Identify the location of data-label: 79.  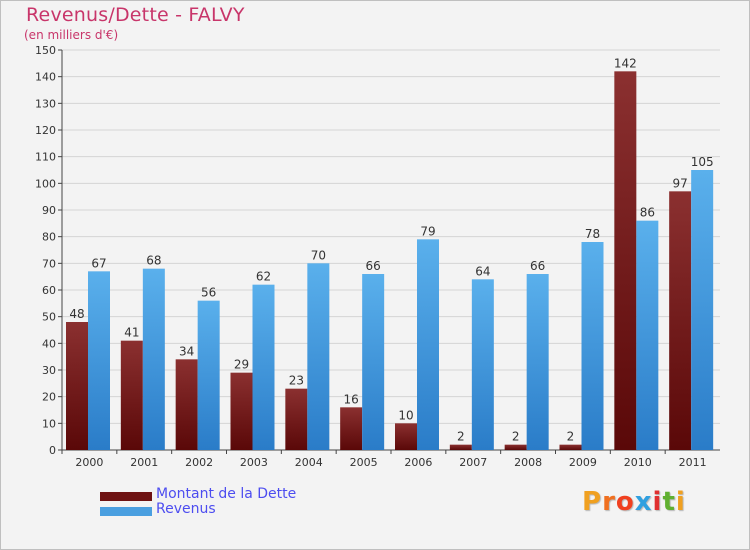
(427, 231).